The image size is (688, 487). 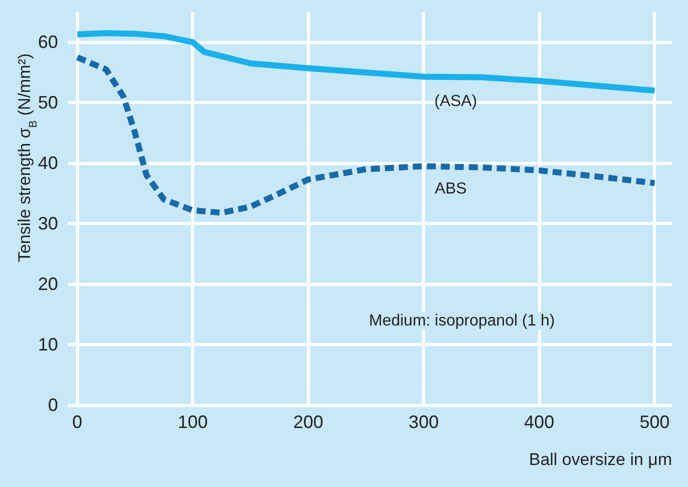 What do you see at coordinates (48, 42) in the screenshot?
I see `y-tick-label: 60` at bounding box center [48, 42].